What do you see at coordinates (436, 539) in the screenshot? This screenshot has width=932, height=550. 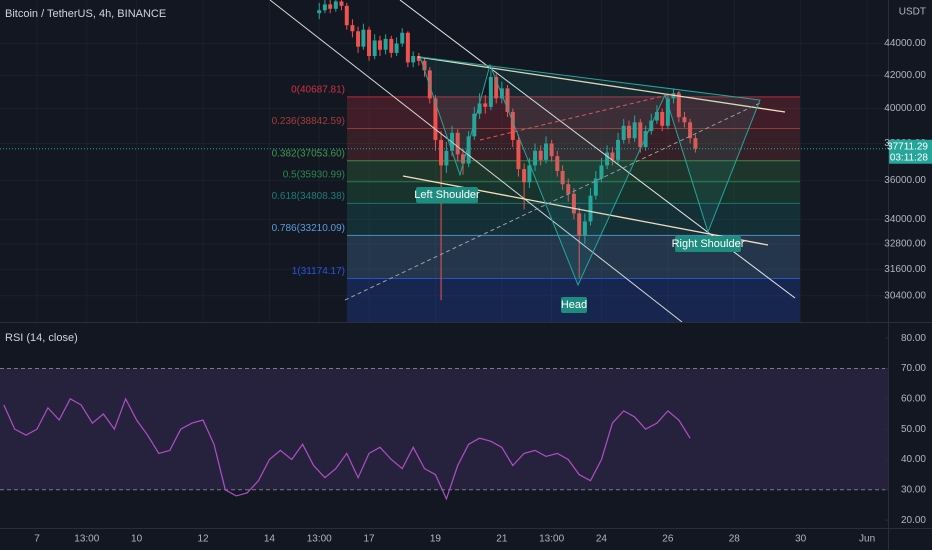 I see `x-tick-label: 19` at bounding box center [436, 539].